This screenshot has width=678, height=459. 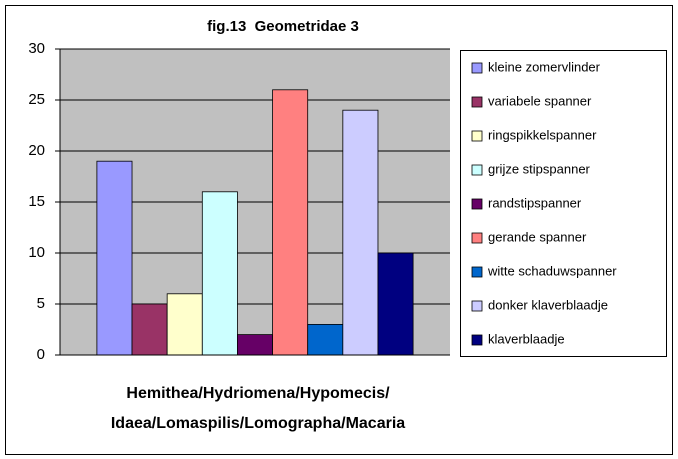 What do you see at coordinates (526, 338) in the screenshot?
I see `legend-label: klaverblaadje` at bounding box center [526, 338].